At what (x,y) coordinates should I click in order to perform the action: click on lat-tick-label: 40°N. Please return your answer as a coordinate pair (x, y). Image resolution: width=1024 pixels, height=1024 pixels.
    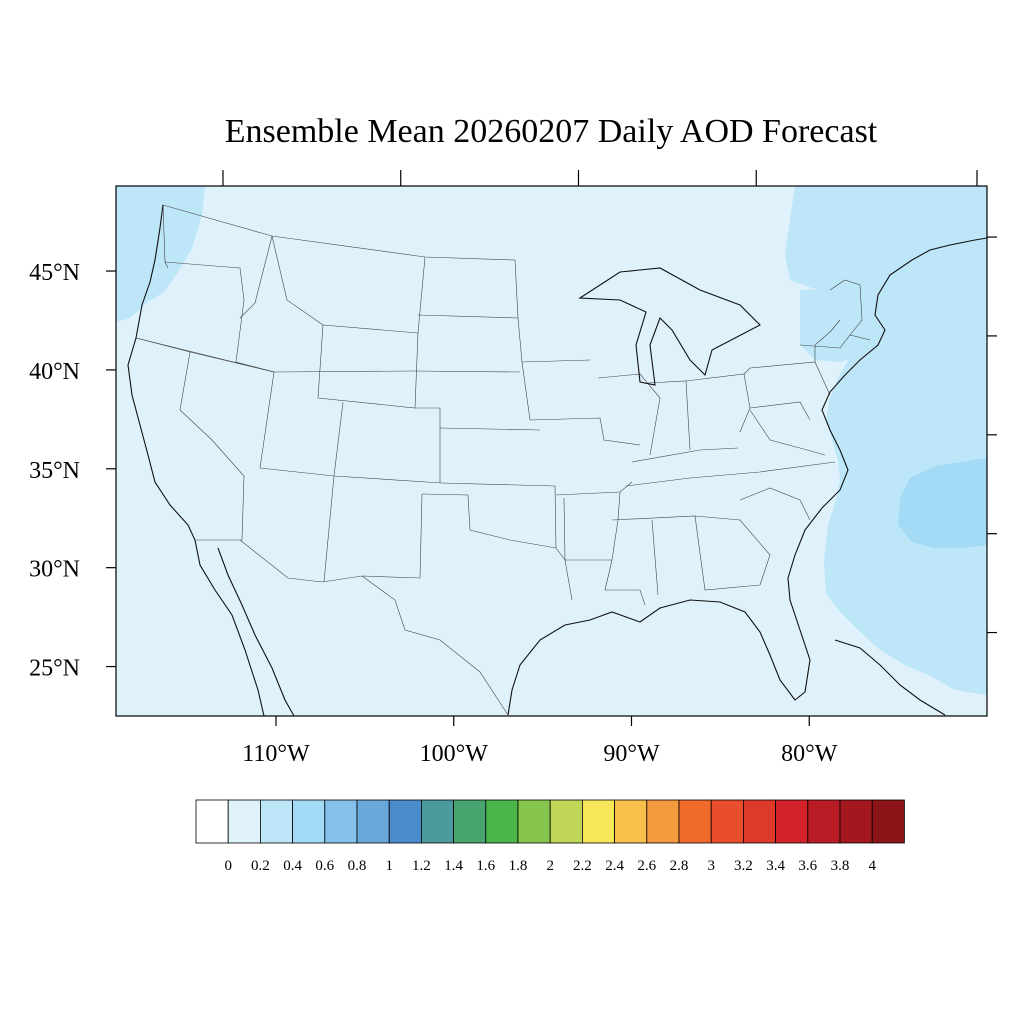
    Looking at the image, I should click on (54, 372).